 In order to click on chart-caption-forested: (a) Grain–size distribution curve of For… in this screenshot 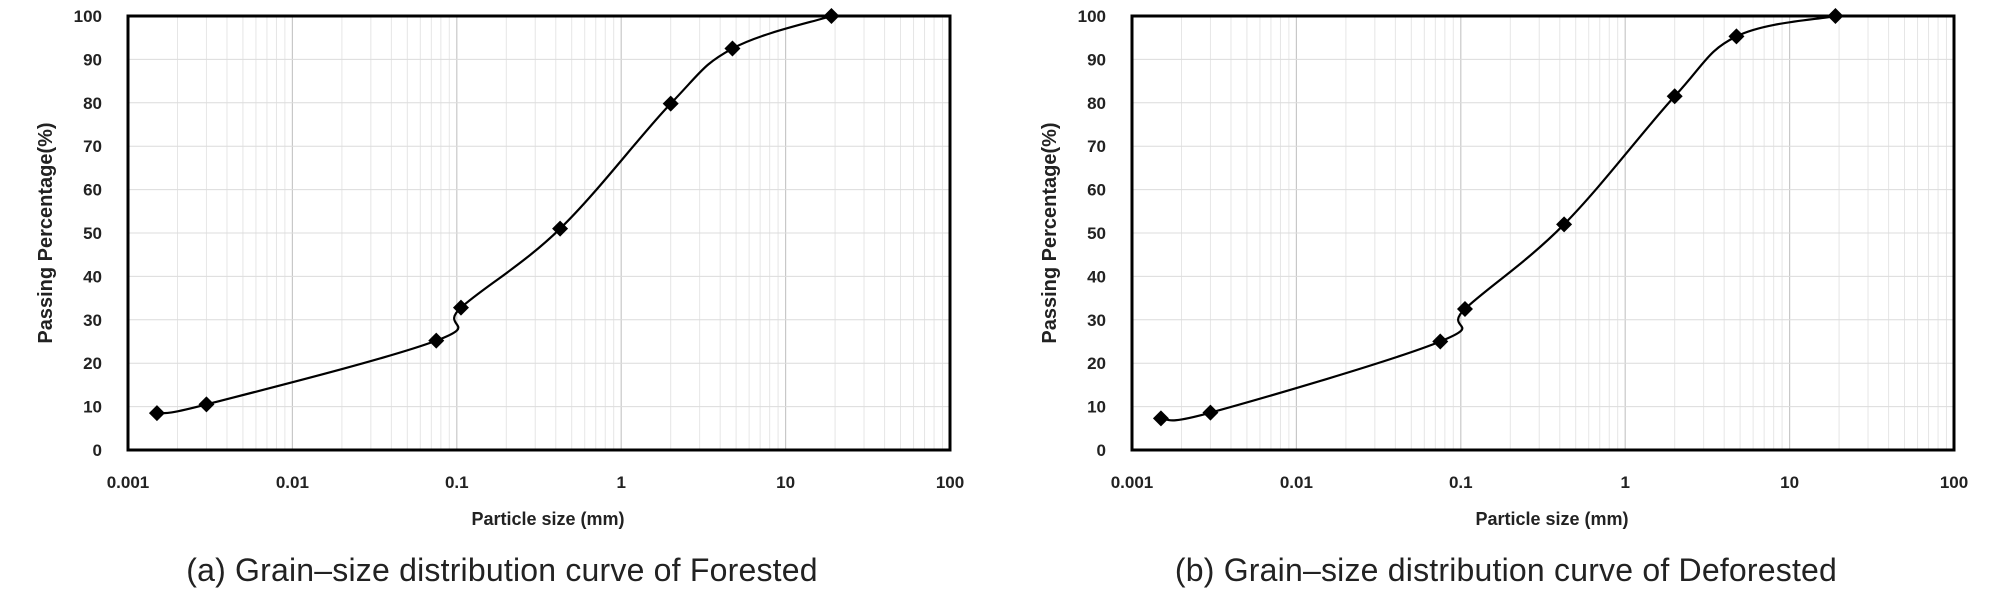, I will do `click(502, 570)`.